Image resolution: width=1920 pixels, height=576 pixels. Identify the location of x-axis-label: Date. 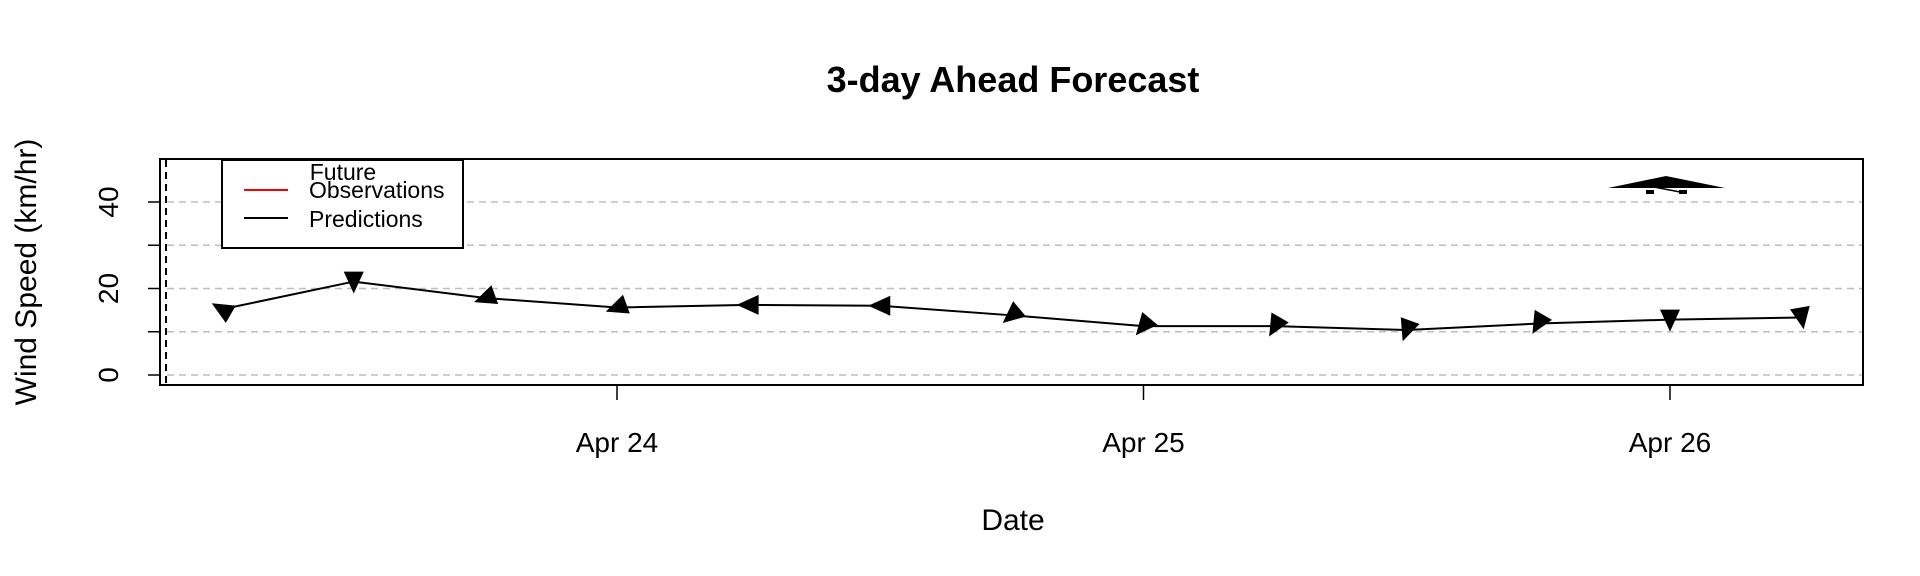
(1012, 520).